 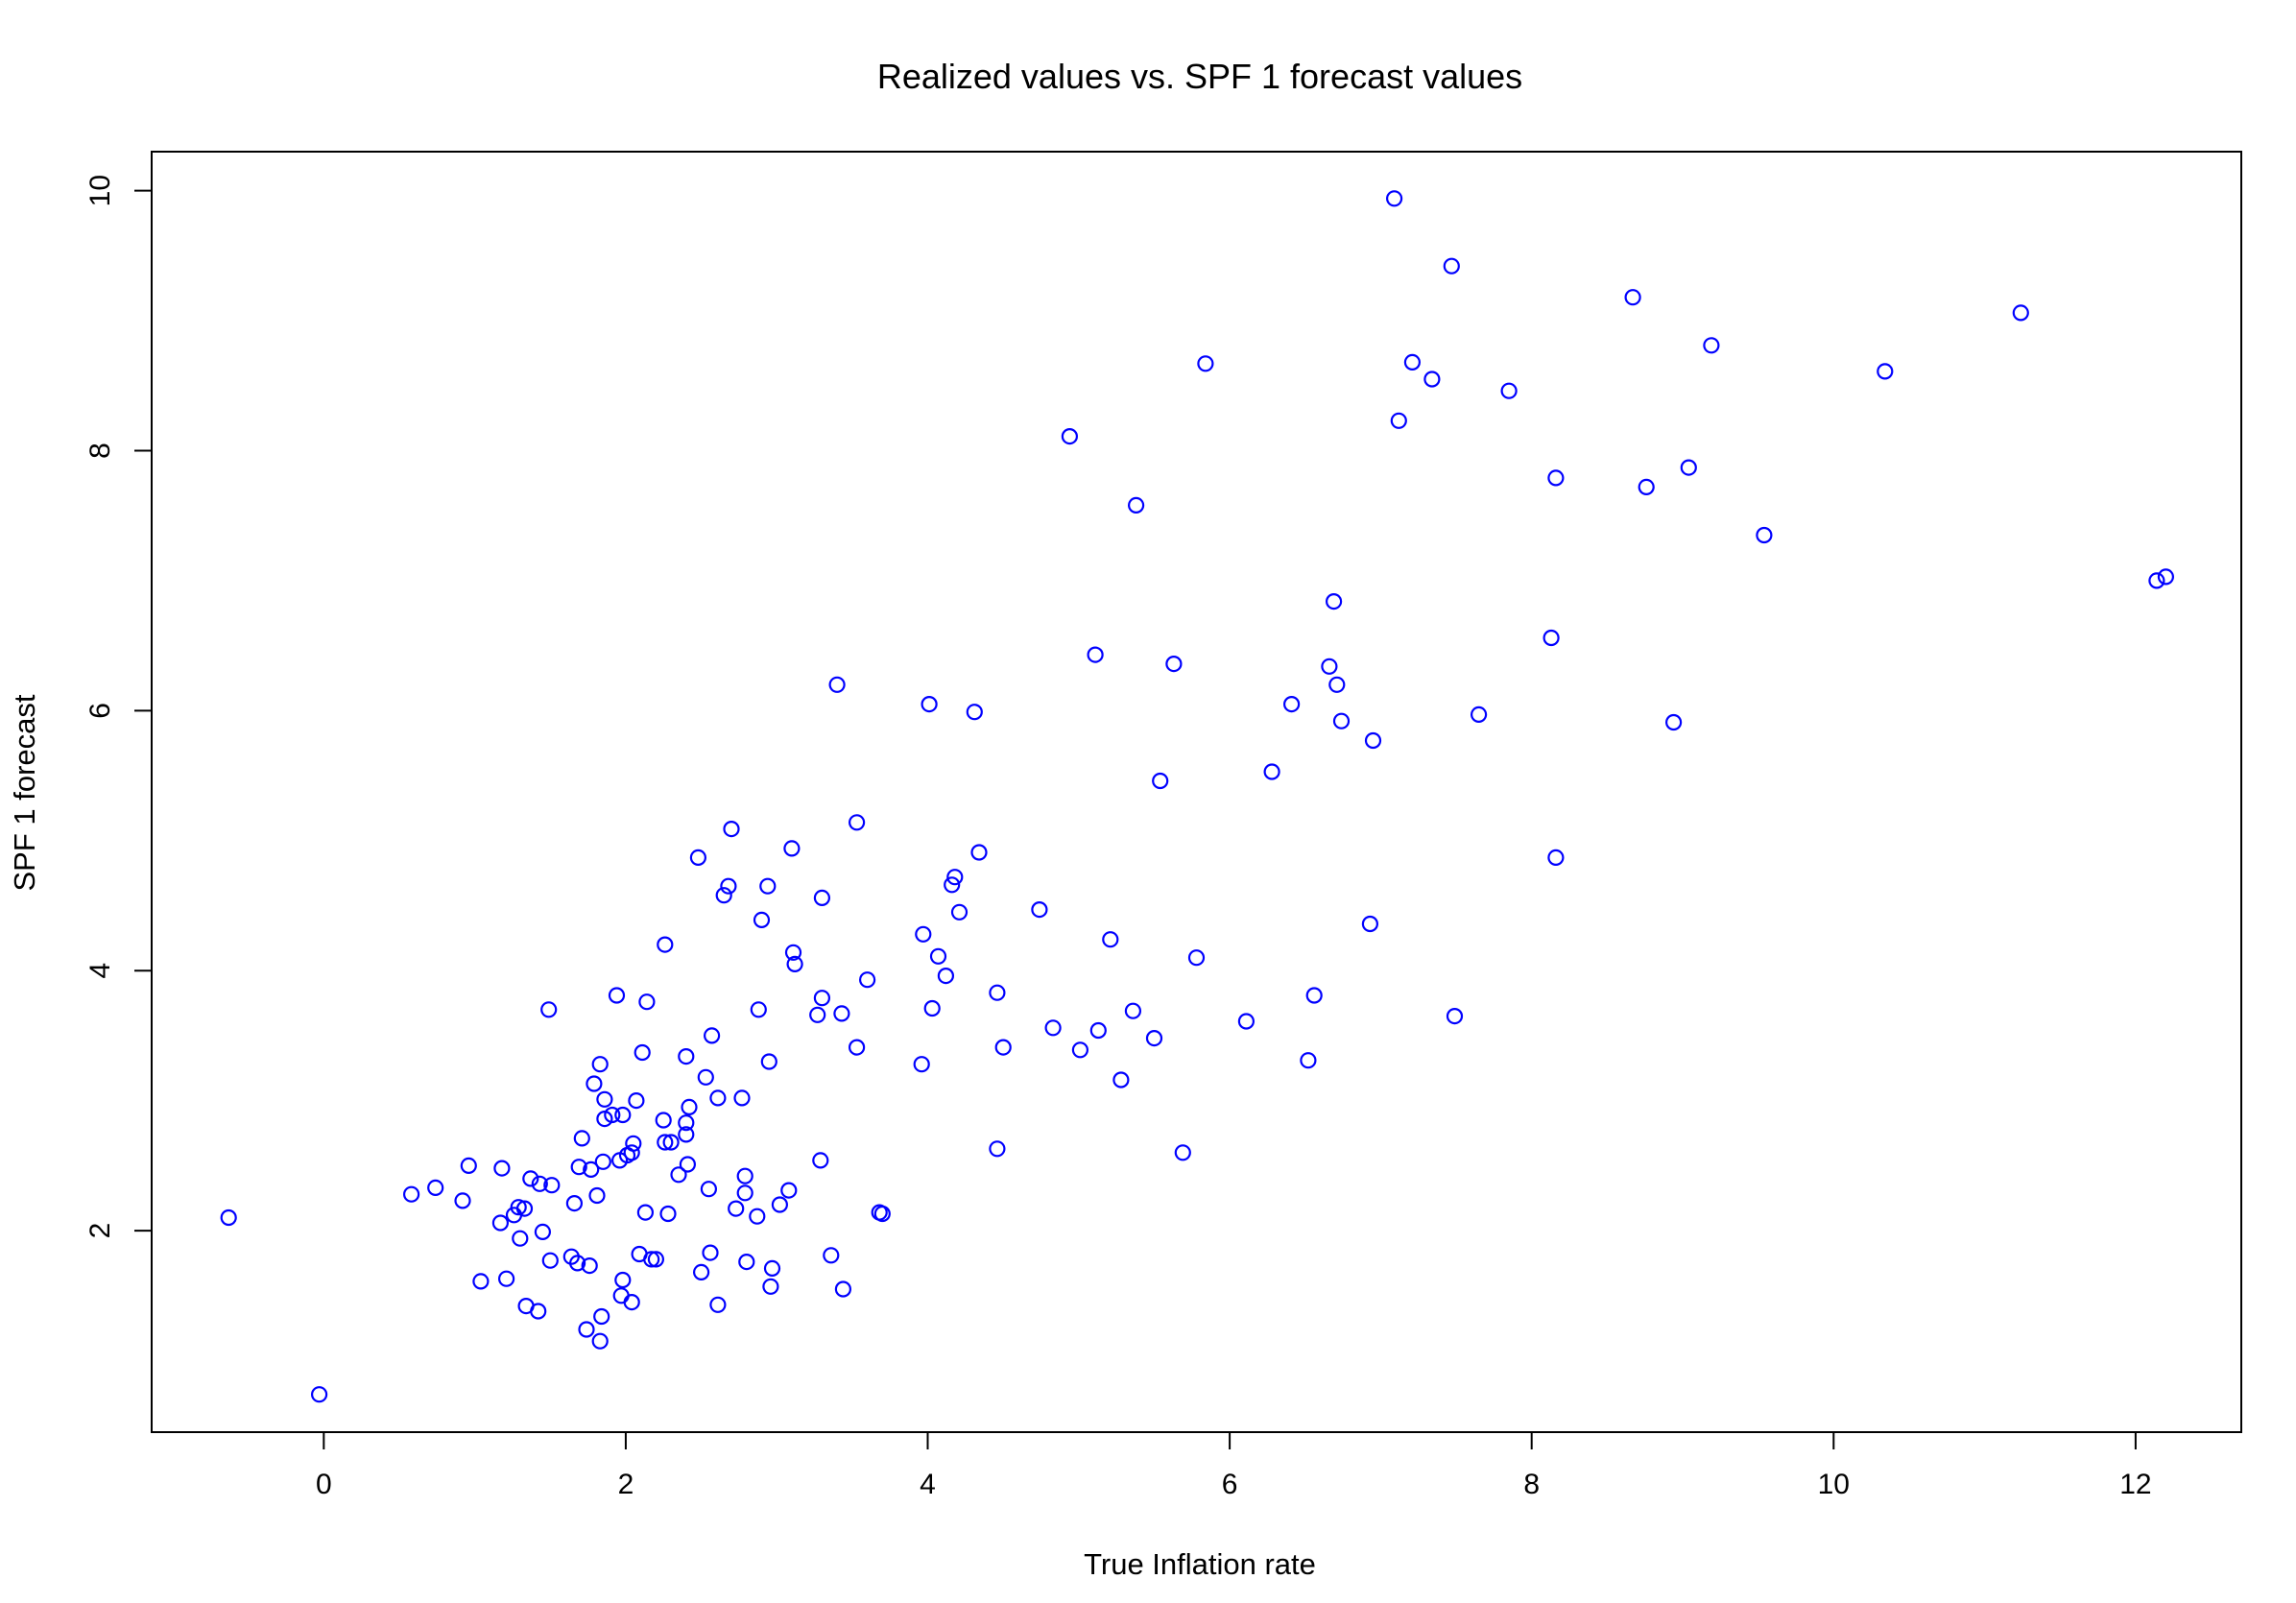 I want to click on y-tick-label: 10, so click(x=100, y=190).